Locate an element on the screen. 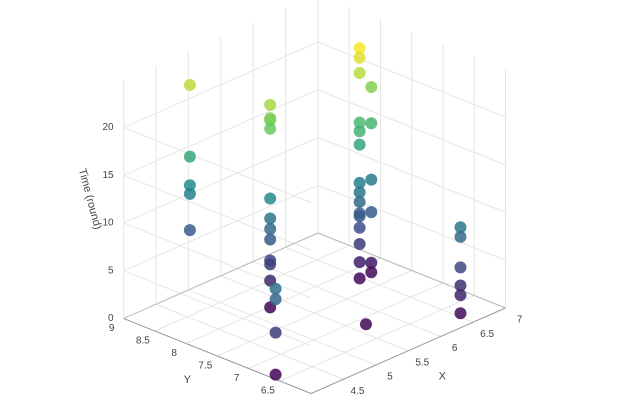  z-tick-label: 15 is located at coordinates (108, 175).